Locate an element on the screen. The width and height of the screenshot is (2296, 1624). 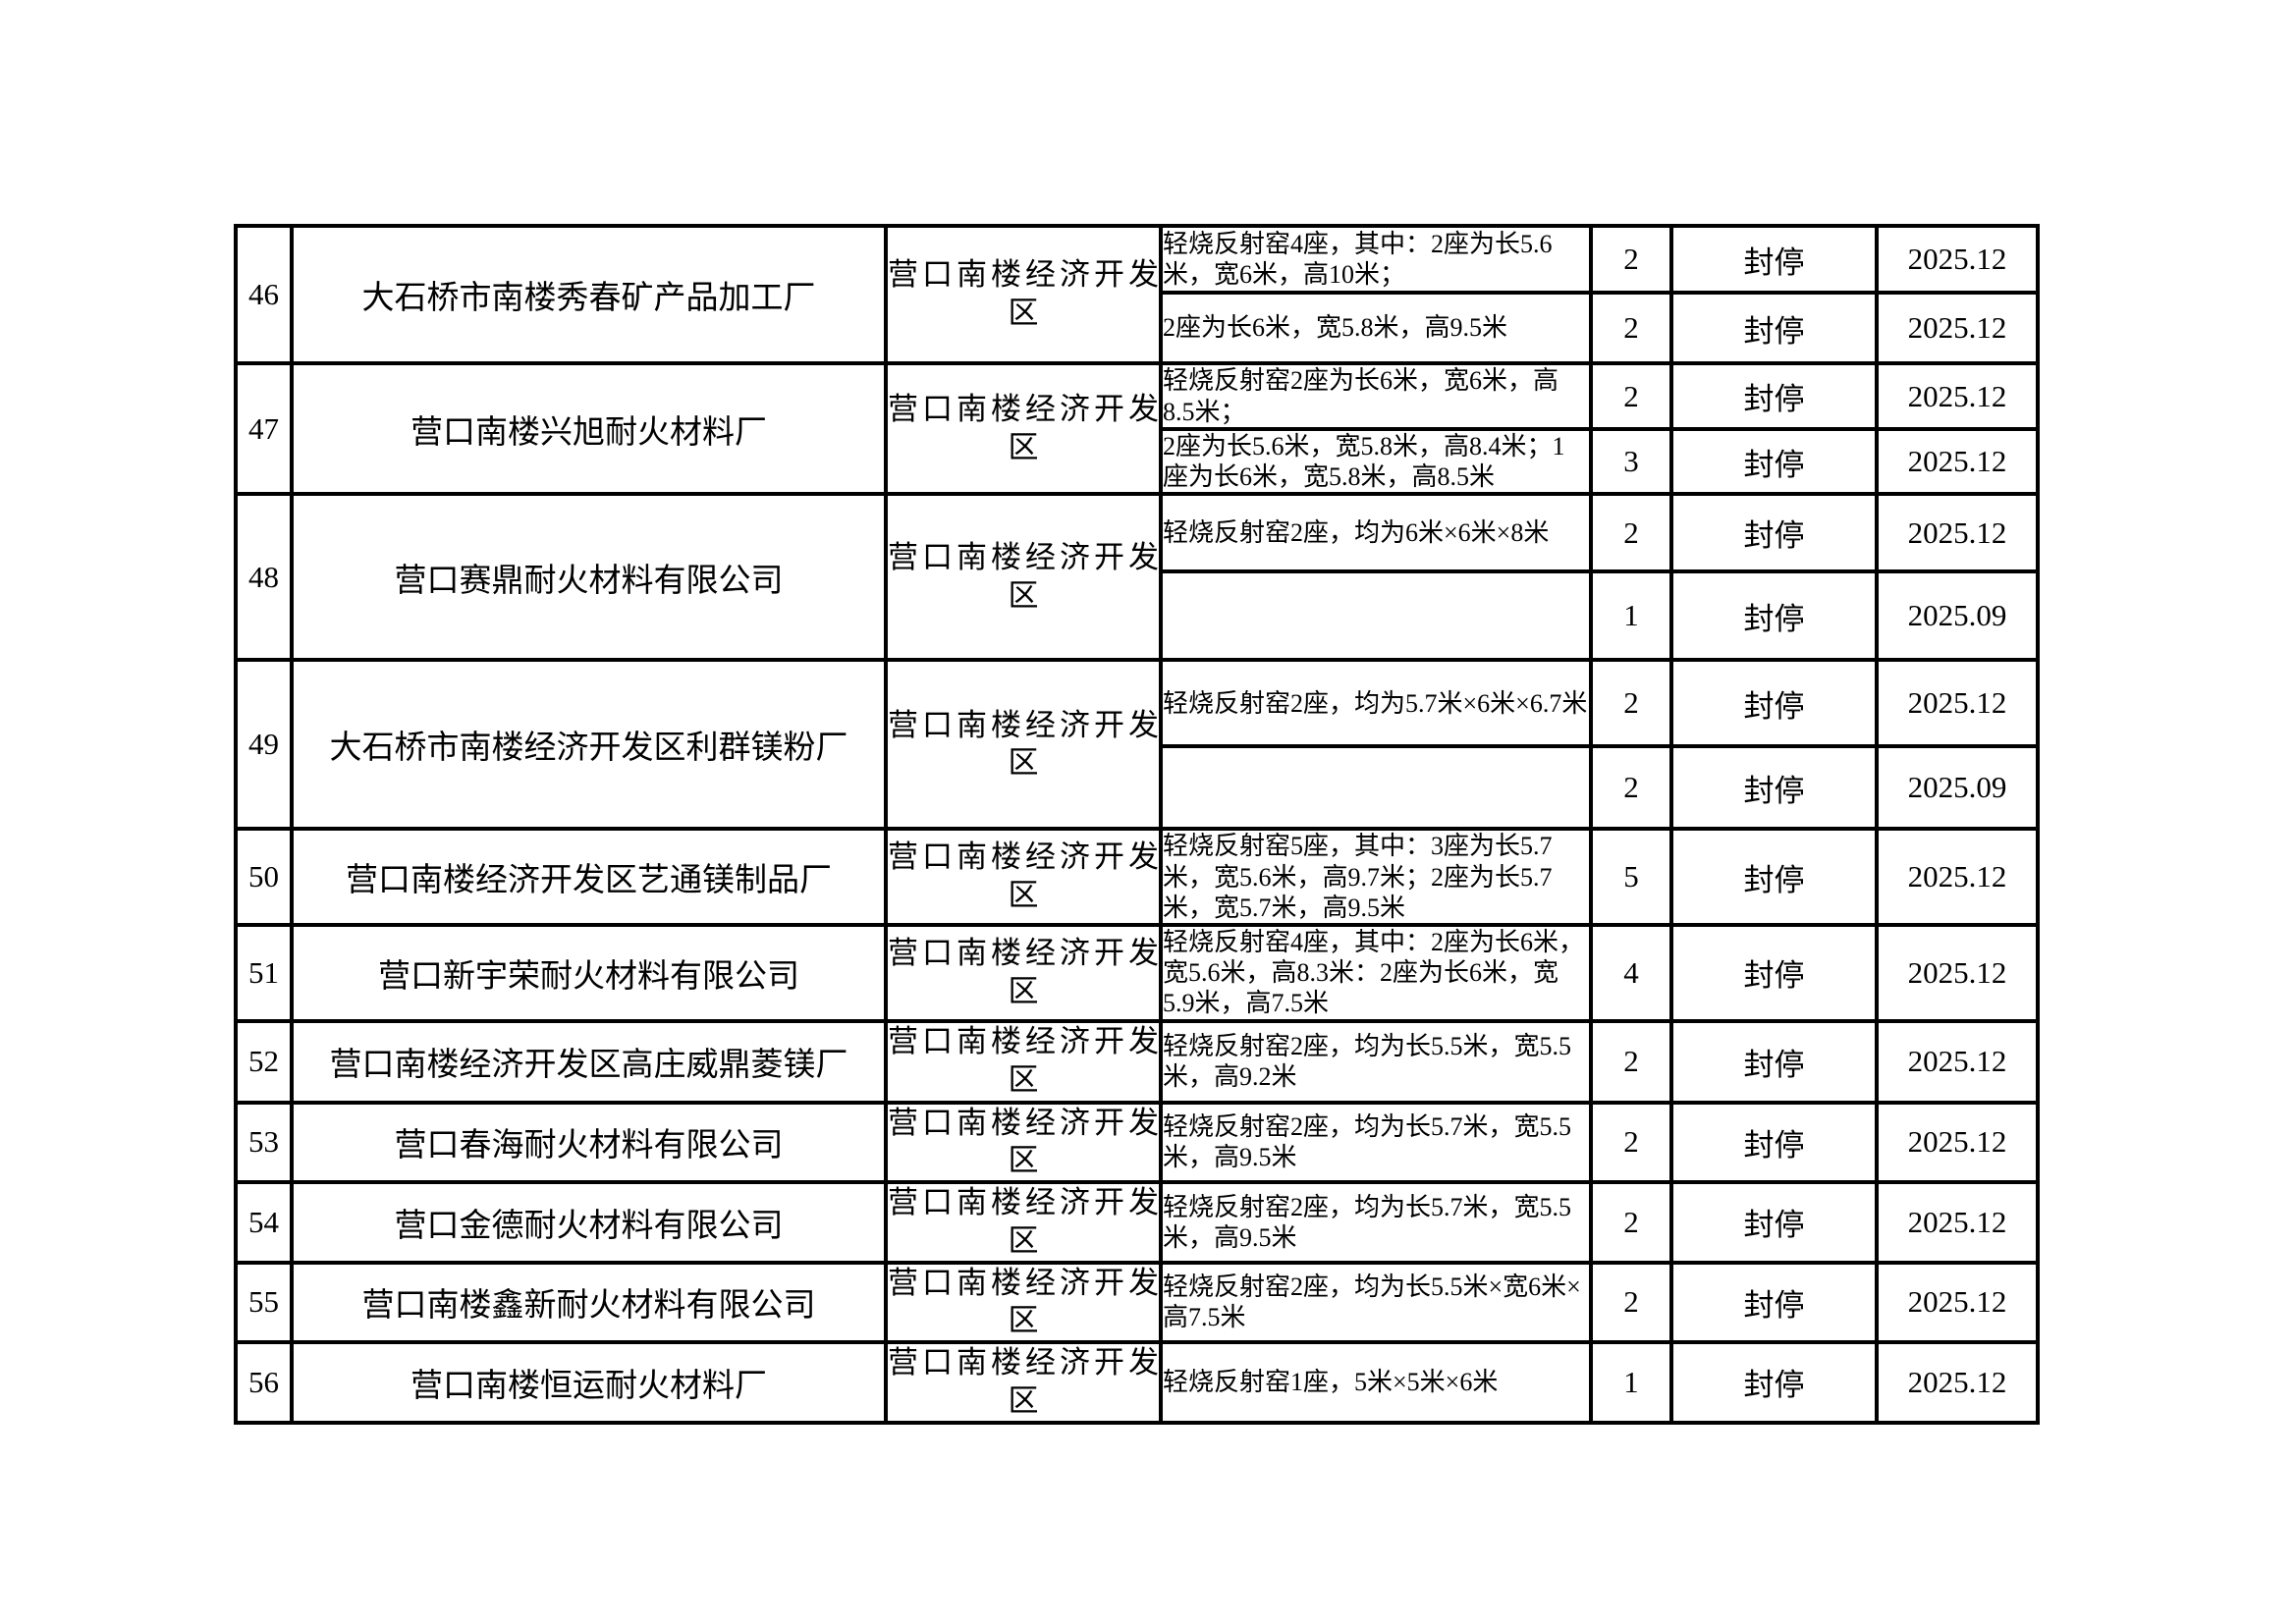
company-name-cell: 大石桥市南楼秀春矿产品加工厂 is located at coordinates (589, 294).